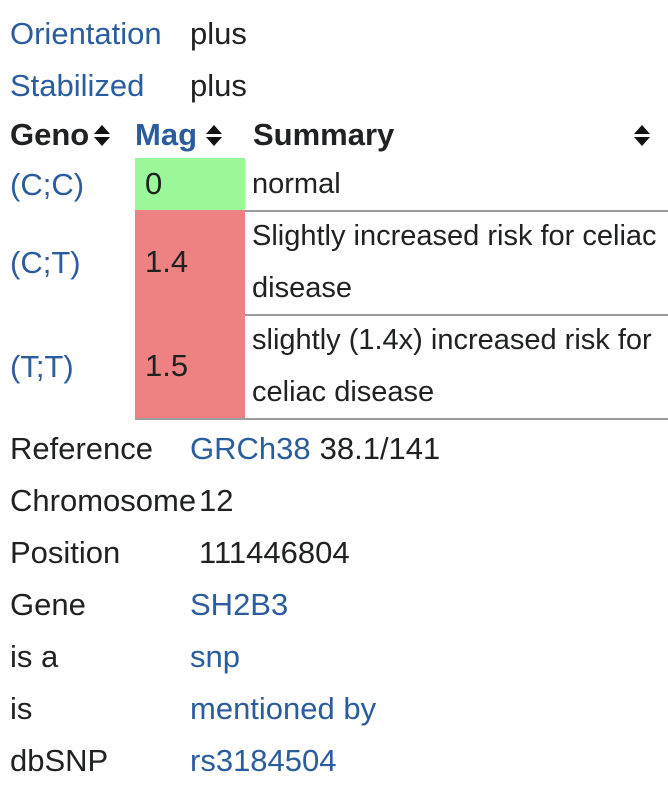  Describe the element at coordinates (190, 185) in the screenshot. I see `mag-cell: 0` at that location.